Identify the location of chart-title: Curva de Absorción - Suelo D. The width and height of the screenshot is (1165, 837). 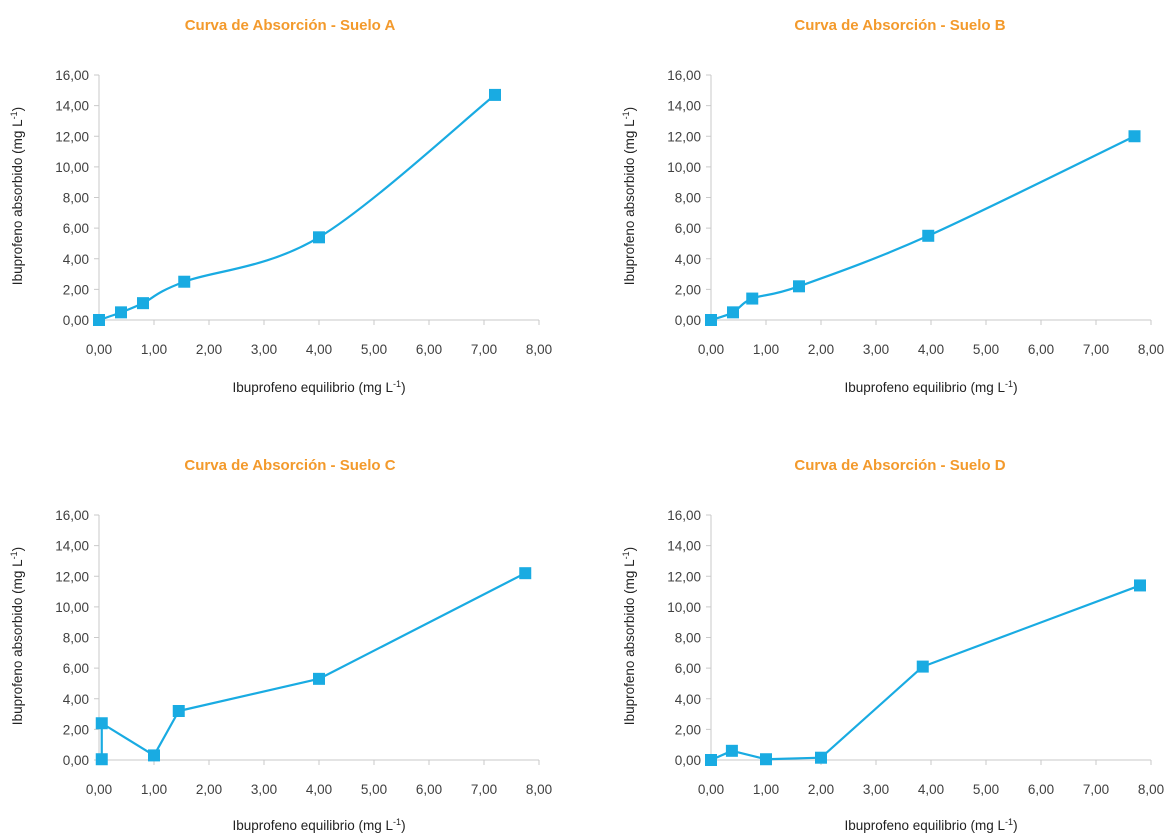
(899, 465).